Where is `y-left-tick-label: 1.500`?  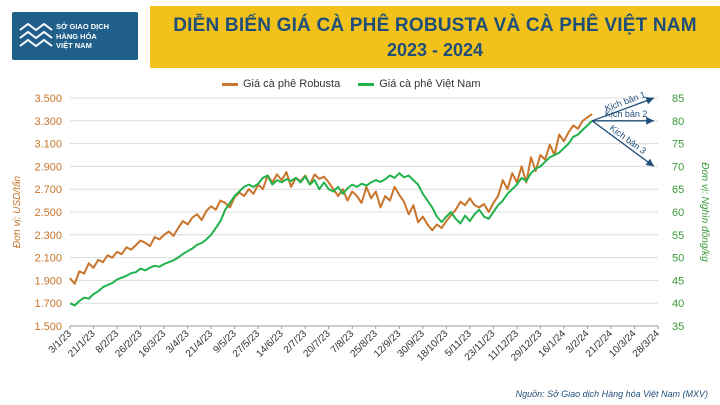 y-left-tick-label: 1.500 is located at coordinates (48, 327).